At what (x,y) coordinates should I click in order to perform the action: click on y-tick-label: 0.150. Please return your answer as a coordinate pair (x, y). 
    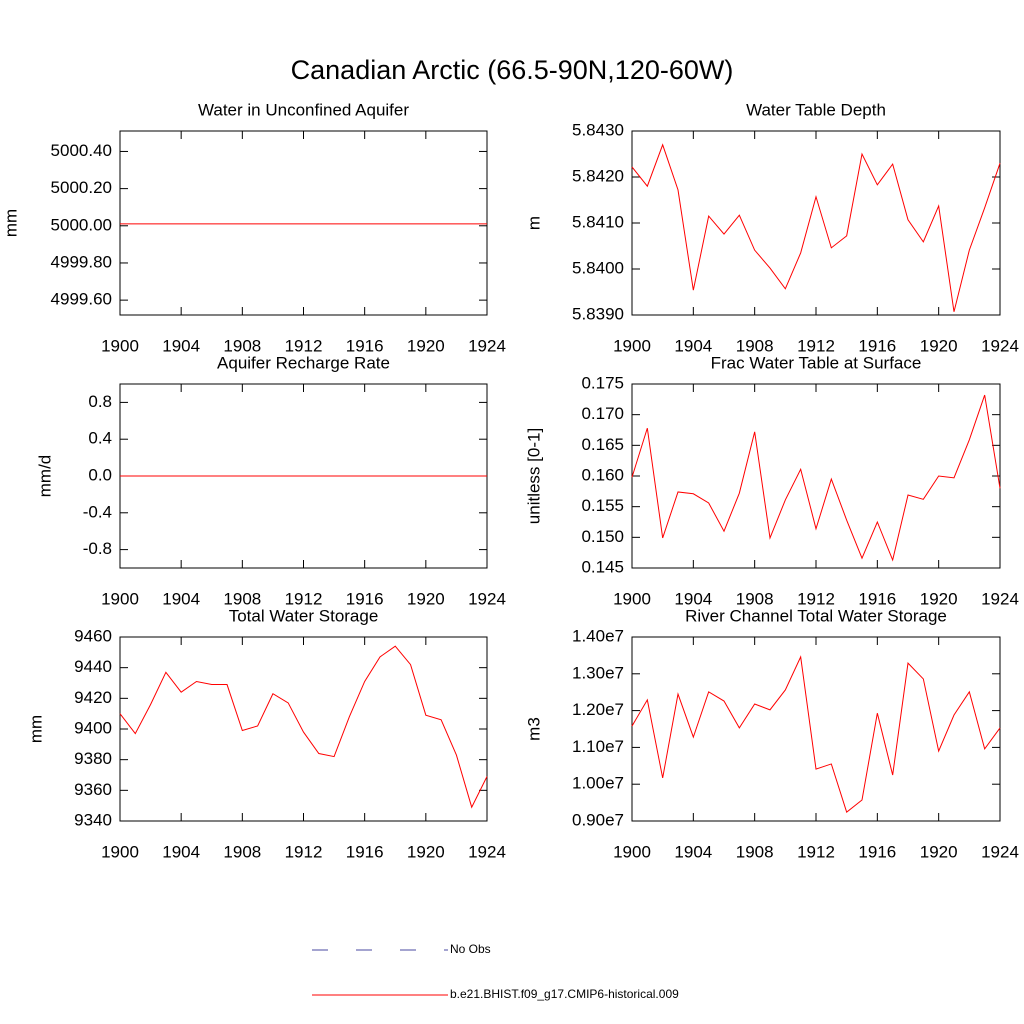
    Looking at the image, I should click on (602, 536).